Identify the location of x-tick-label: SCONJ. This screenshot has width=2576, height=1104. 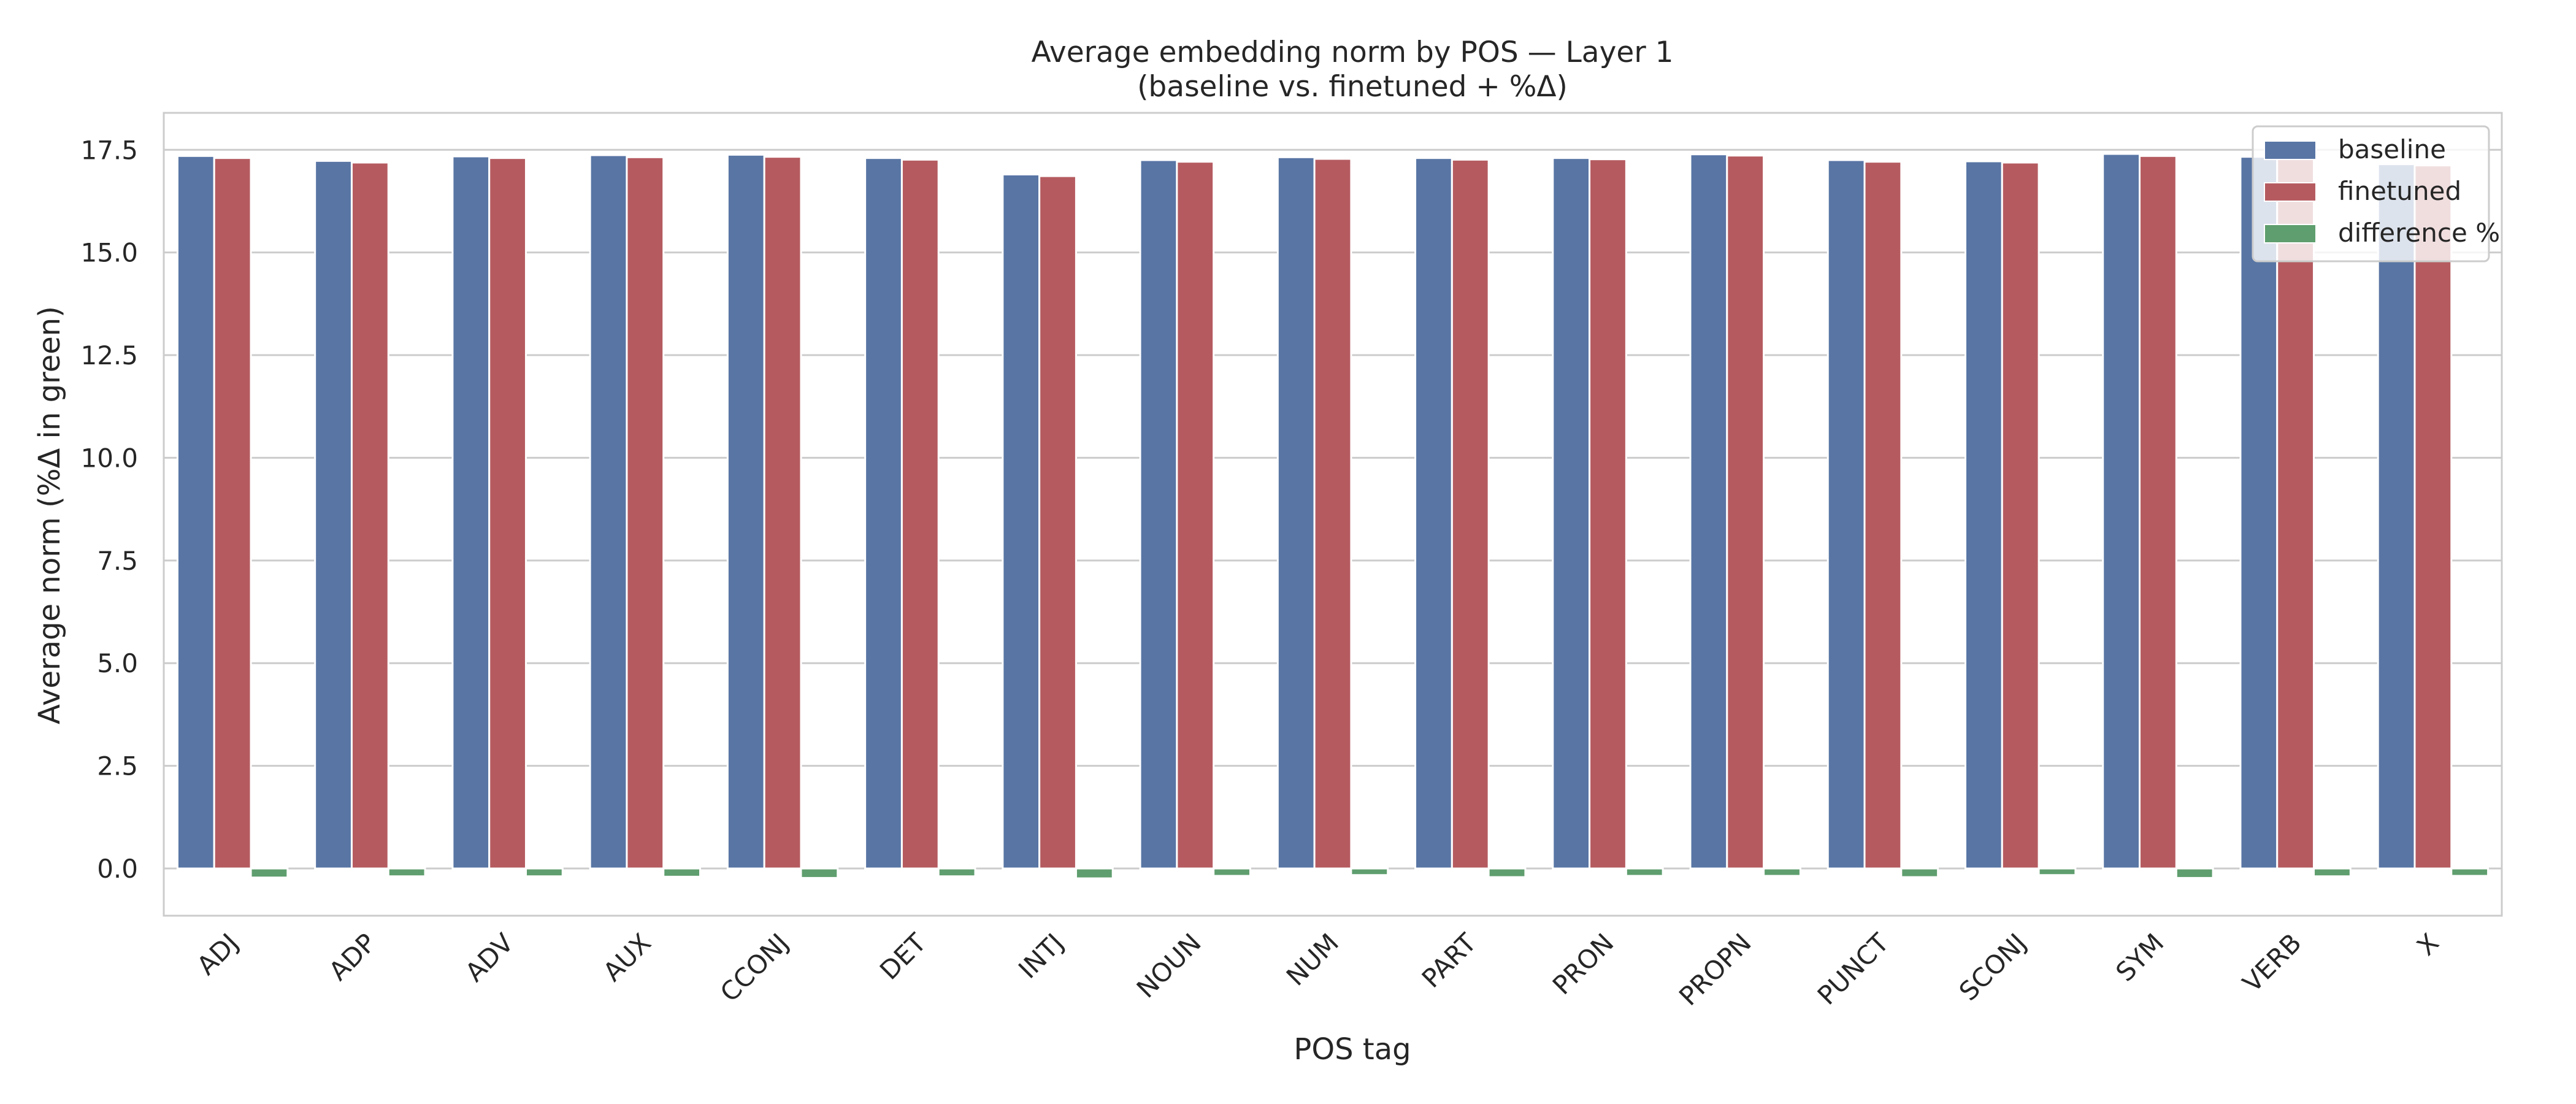
(1993, 966).